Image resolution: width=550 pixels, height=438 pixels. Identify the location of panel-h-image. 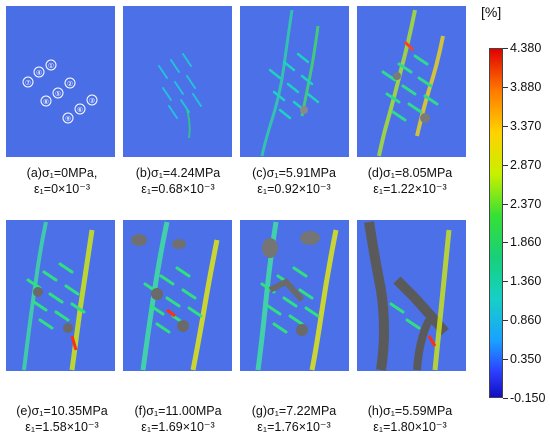
(411, 295).